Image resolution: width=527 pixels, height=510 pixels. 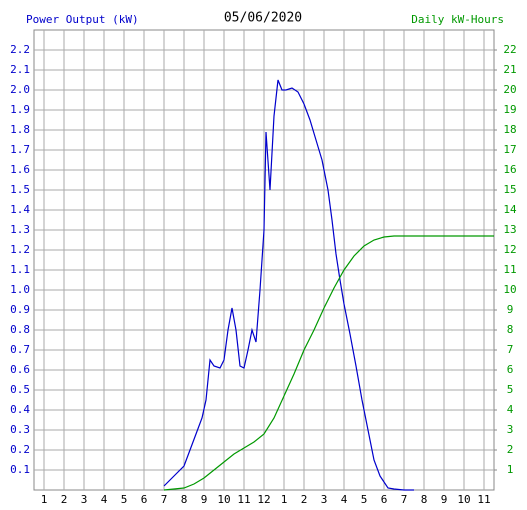 What do you see at coordinates (20, 209) in the screenshot?
I see `y-tick-label: 1.4` at bounding box center [20, 209].